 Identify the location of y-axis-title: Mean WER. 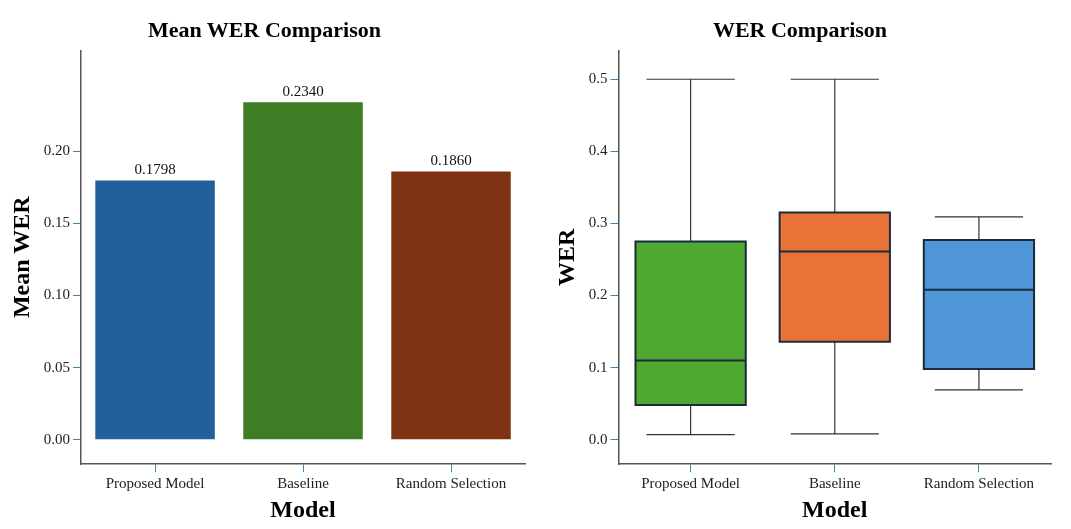
(20, 257).